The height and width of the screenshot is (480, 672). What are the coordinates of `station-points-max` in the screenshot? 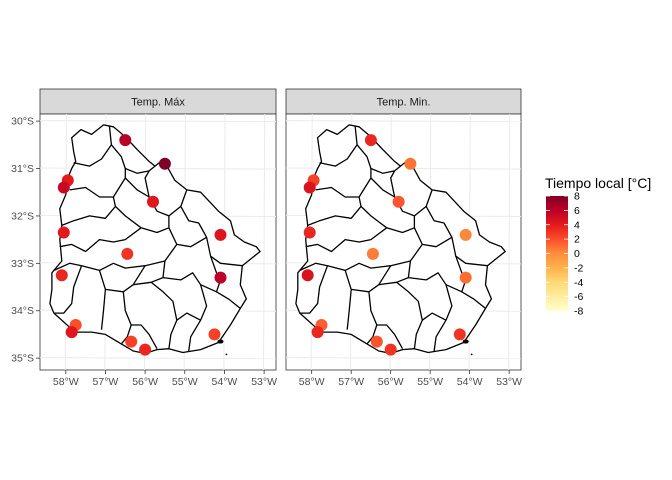 It's located at (141, 245).